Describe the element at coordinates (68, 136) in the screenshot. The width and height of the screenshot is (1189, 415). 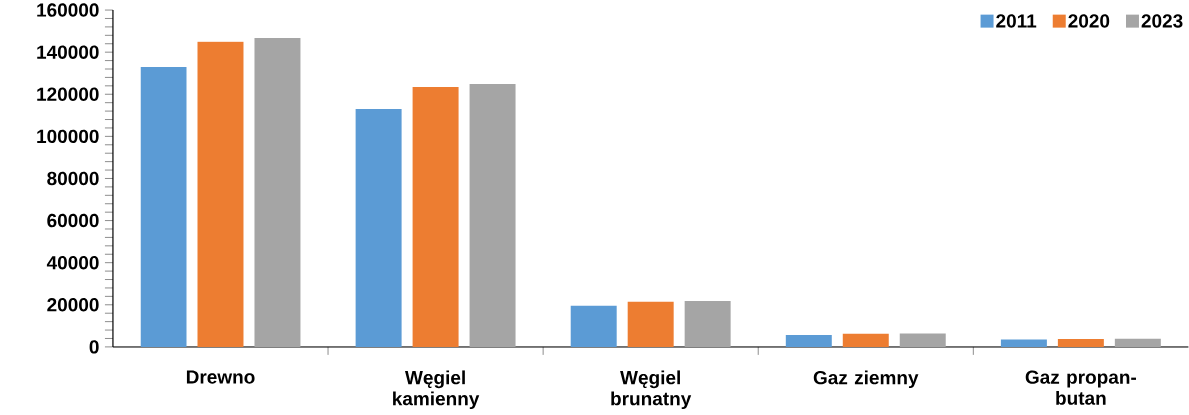
I see `y-tick-label: 100000` at that location.